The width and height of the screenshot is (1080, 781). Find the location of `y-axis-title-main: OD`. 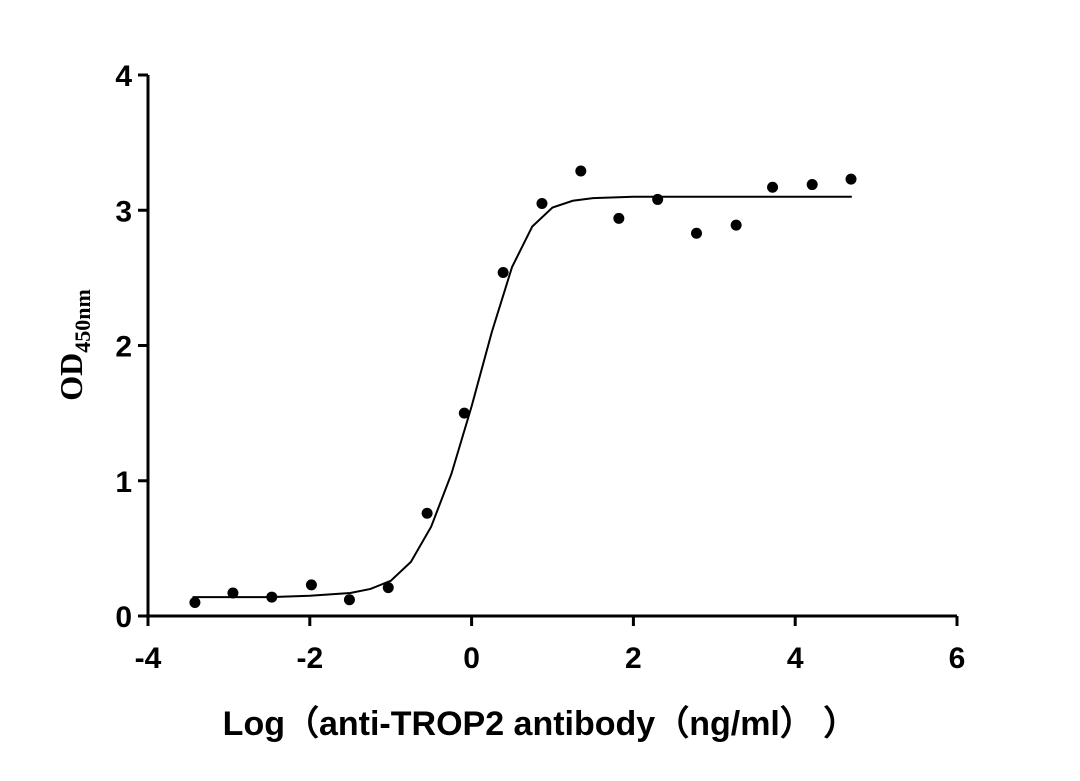

y-axis-title-main: OD is located at coordinates (71, 377).